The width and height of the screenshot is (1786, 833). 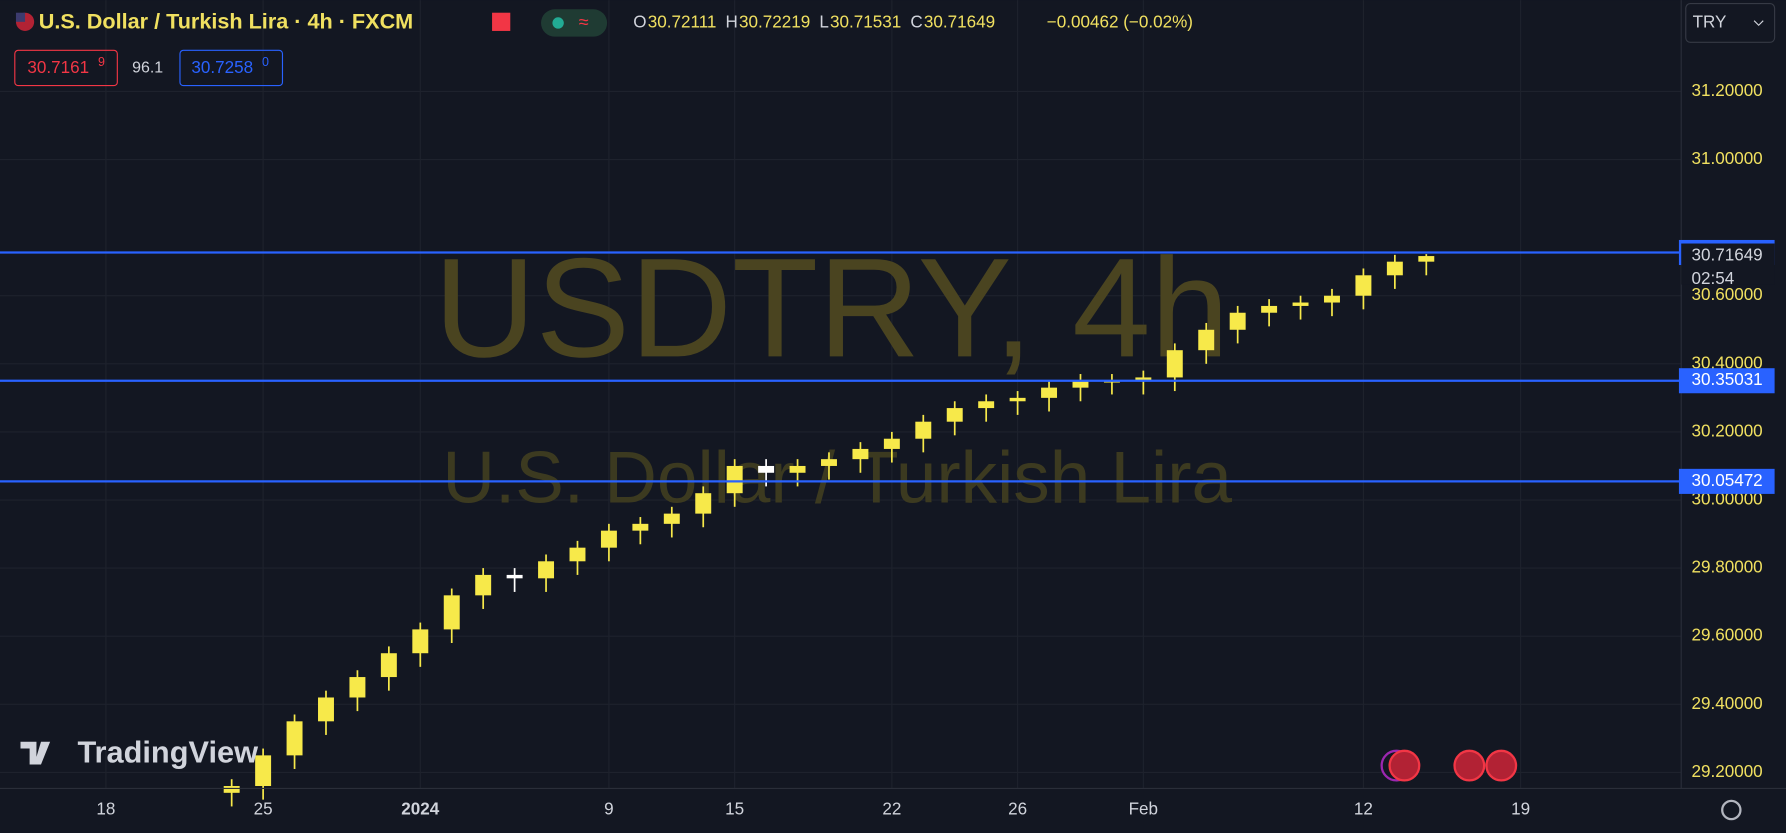 I want to click on y-tick-label: 30.60000, so click(x=1726, y=294).